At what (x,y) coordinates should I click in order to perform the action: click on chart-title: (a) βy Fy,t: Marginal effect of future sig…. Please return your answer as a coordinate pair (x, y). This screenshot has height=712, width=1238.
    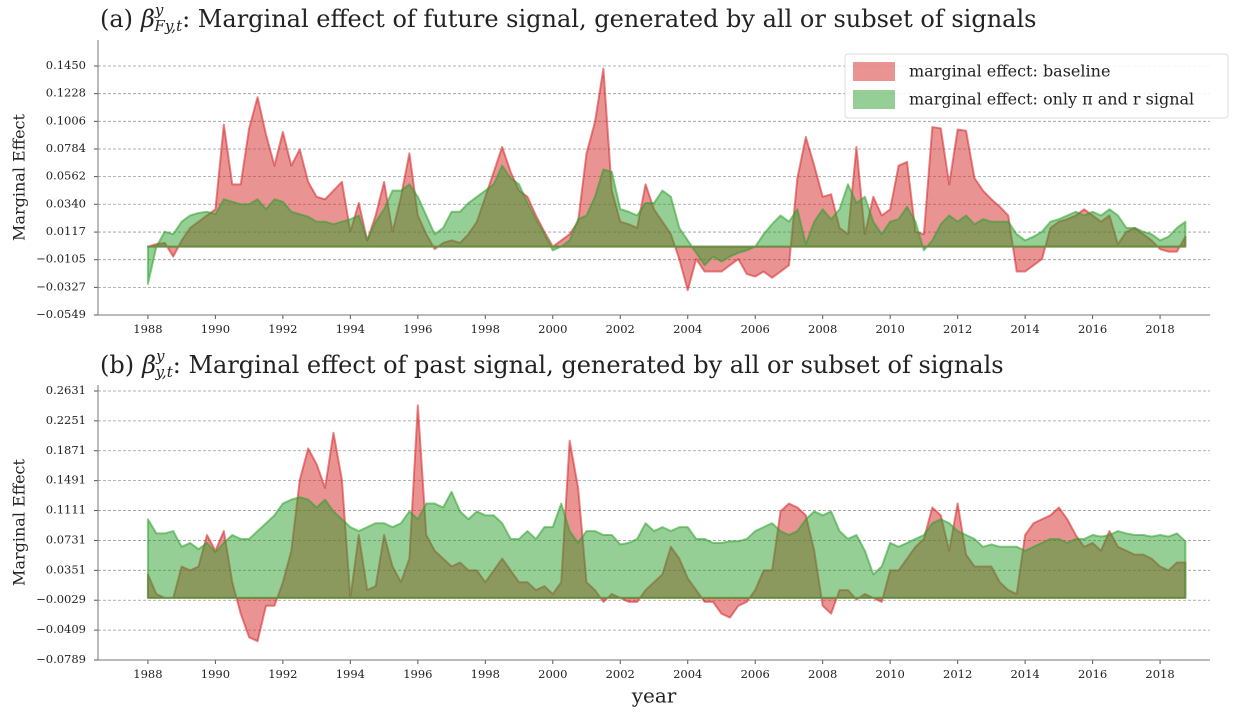
    Looking at the image, I should click on (568, 18).